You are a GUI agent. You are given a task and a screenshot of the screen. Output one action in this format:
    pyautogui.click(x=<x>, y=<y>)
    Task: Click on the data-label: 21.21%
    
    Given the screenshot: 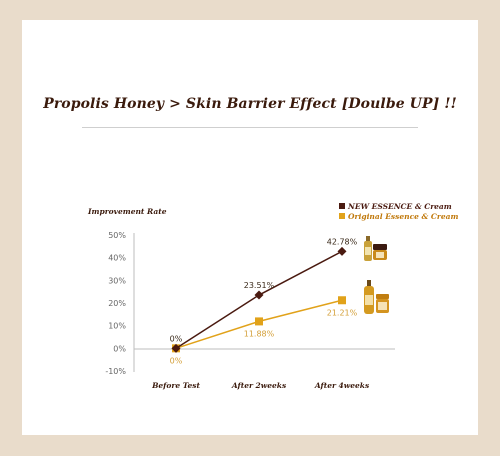 What is the action you would take?
    pyautogui.click(x=342, y=312)
    